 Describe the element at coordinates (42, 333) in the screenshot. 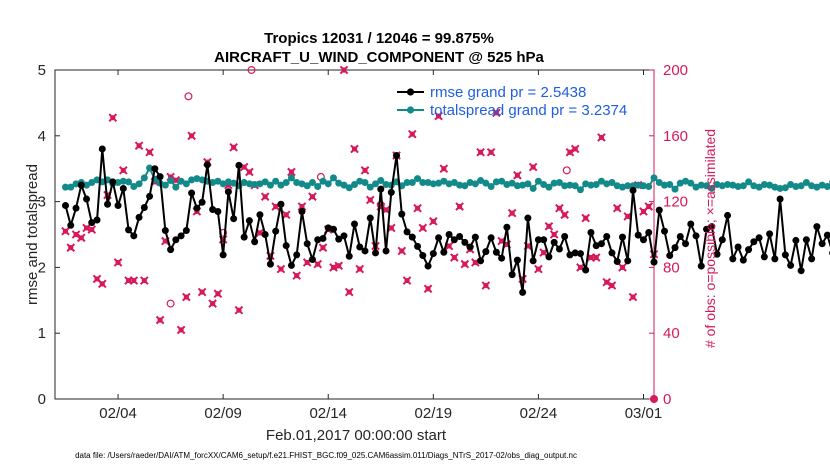

I see `y-tick-label: 1` at that location.